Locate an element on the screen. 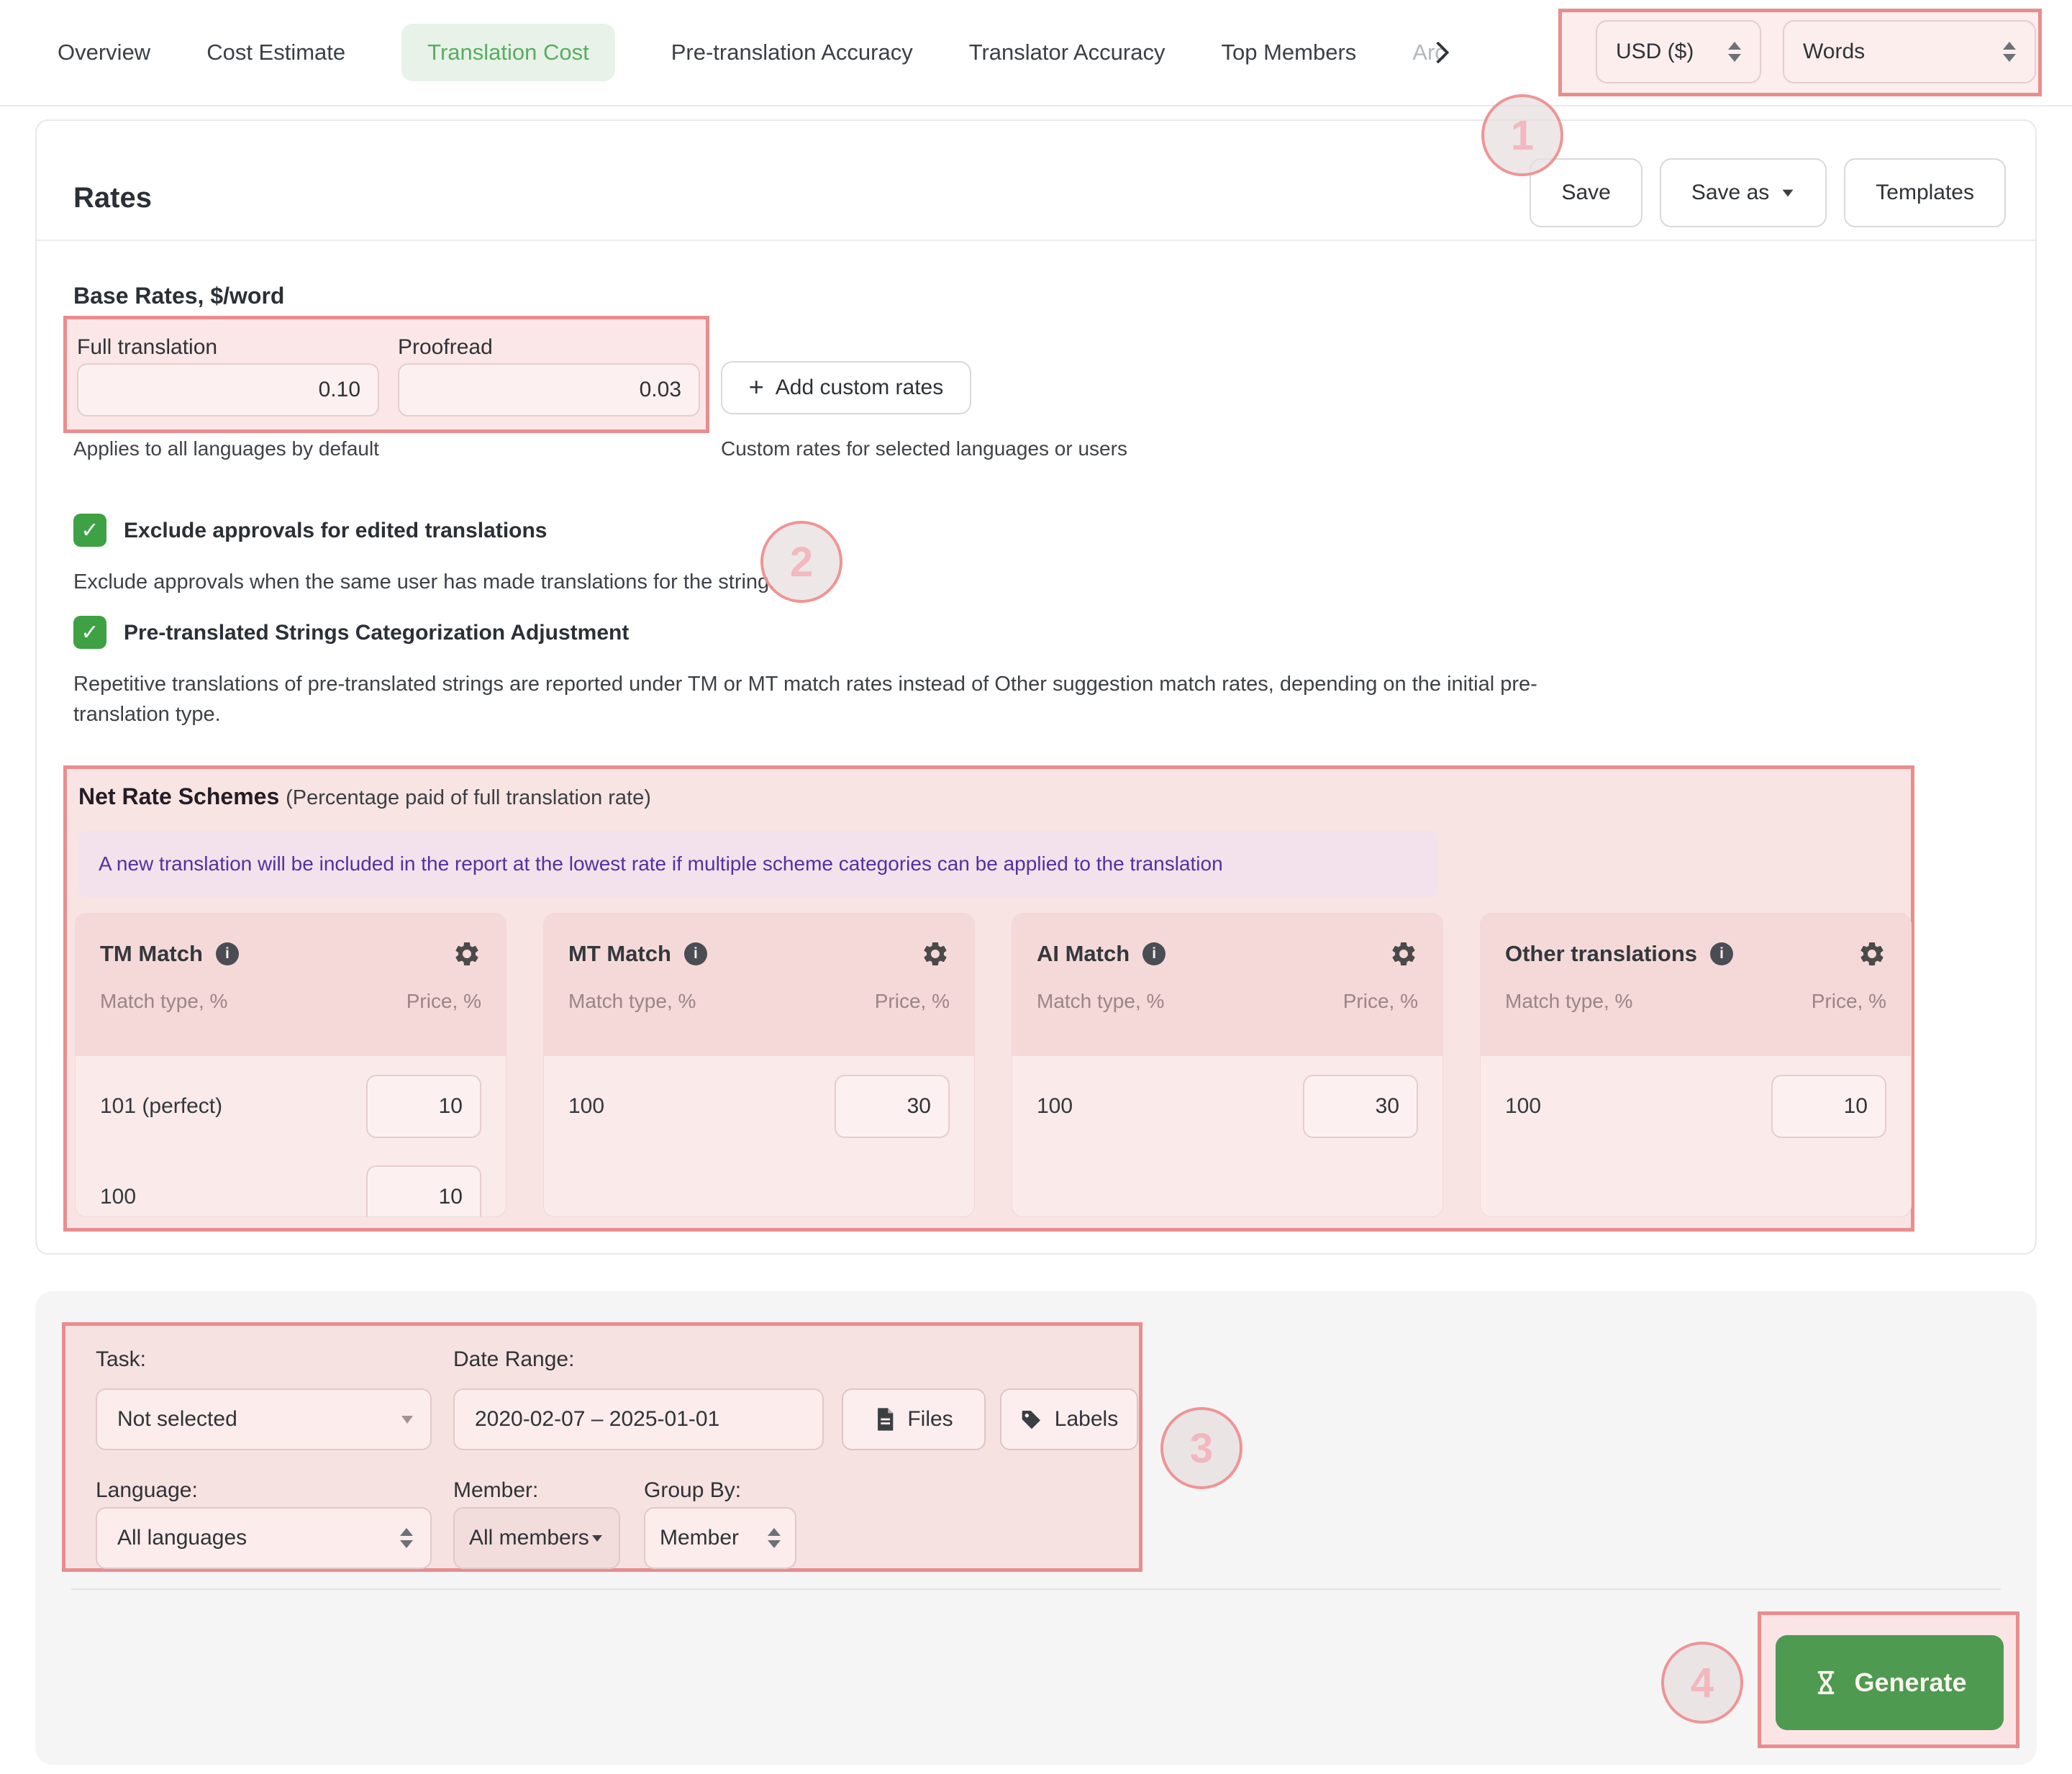 The image size is (2072, 1774). groupby-select-value: Member is located at coordinates (700, 1538).